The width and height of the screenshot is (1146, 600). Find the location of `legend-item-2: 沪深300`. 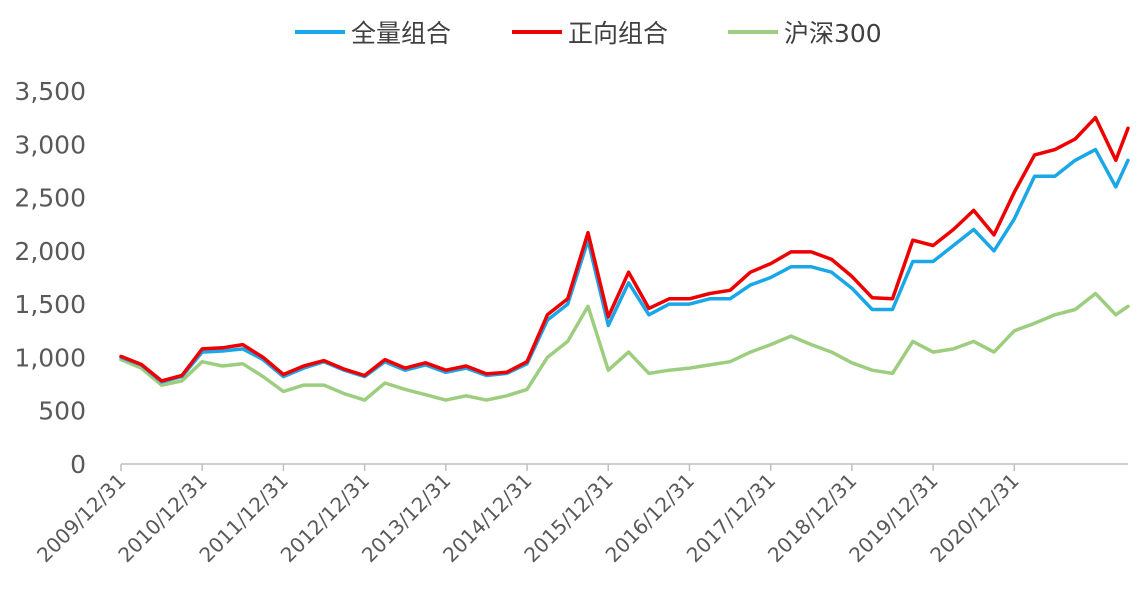

legend-item-2: 沪深300 is located at coordinates (805, 32).